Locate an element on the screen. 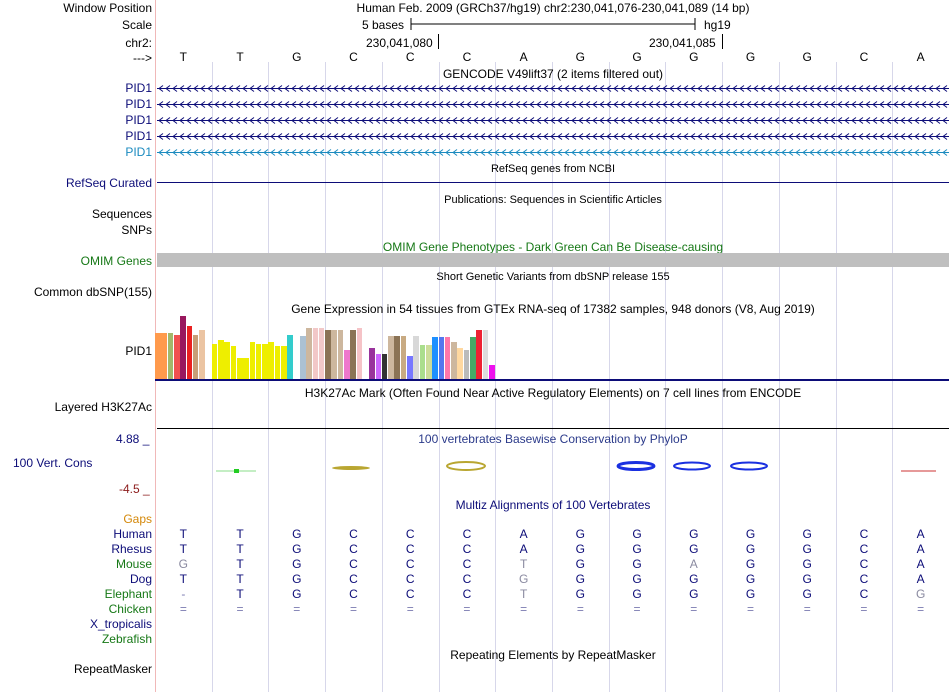 The height and width of the screenshot is (692, 950). omim-feature-bar is located at coordinates (553, 260).